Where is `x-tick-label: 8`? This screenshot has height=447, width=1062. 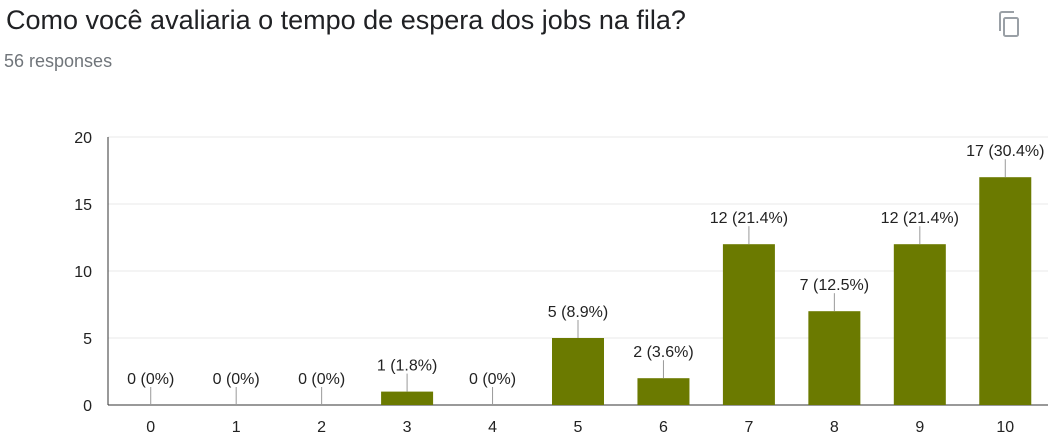
x-tick-label: 8 is located at coordinates (834, 427).